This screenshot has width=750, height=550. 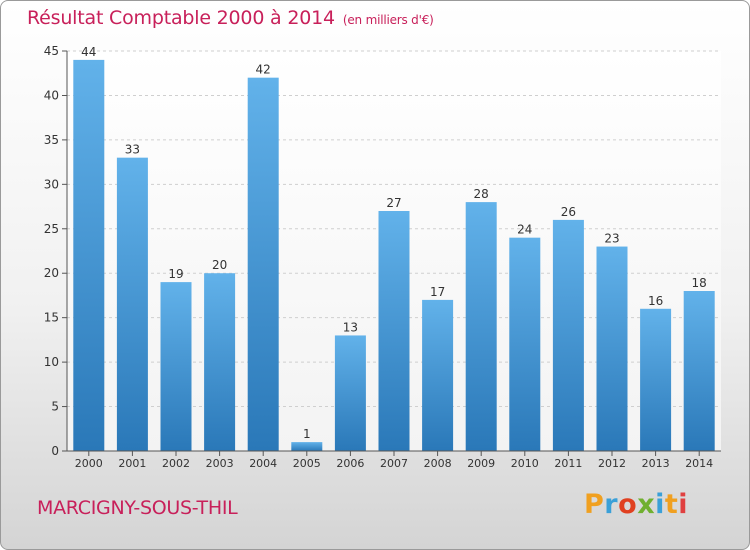 I want to click on y-tick-label: 15, so click(x=51, y=318).